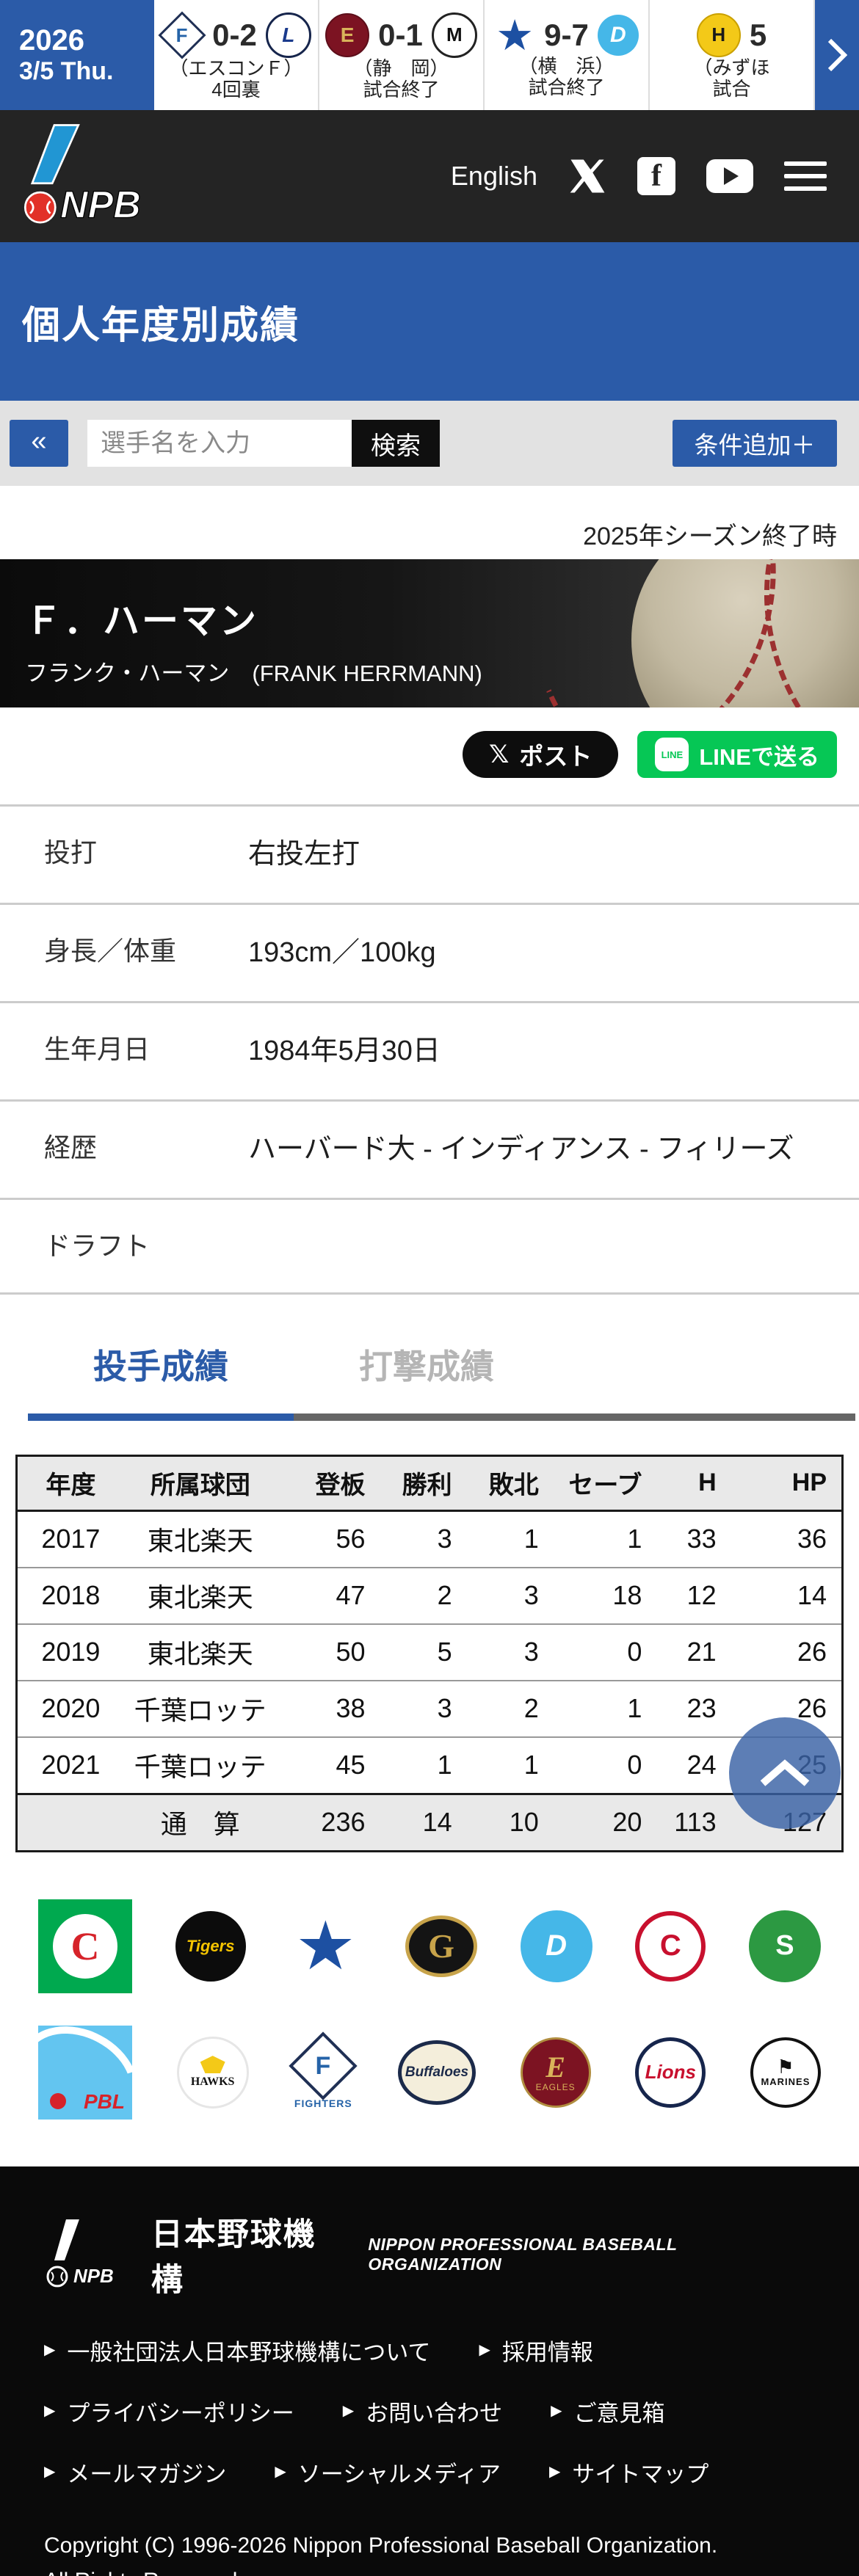  I want to click on chunichi-dragons-logo: D, so click(556, 1946).